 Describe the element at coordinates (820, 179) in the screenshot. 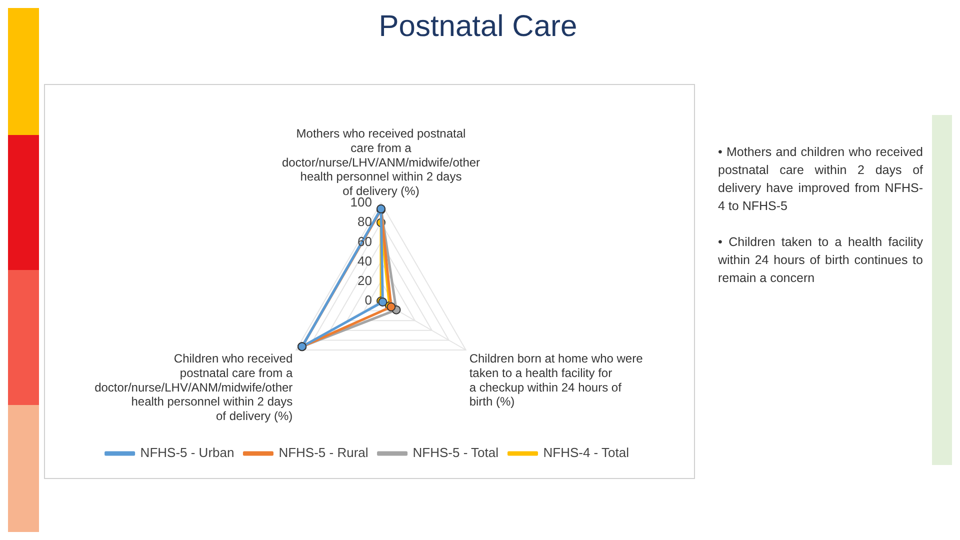

I see `text: • Mothers and children who received postnatal care within 2 days of delivery have improved from NFHS-4 to NFHS-5` at that location.